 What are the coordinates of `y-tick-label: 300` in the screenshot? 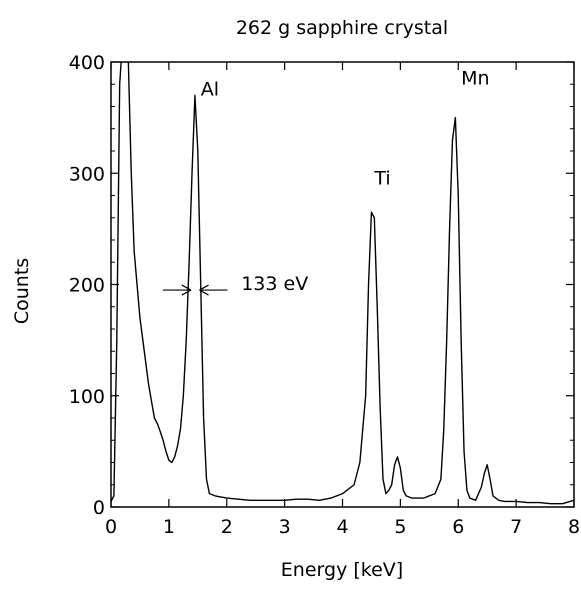 It's located at (87, 174).